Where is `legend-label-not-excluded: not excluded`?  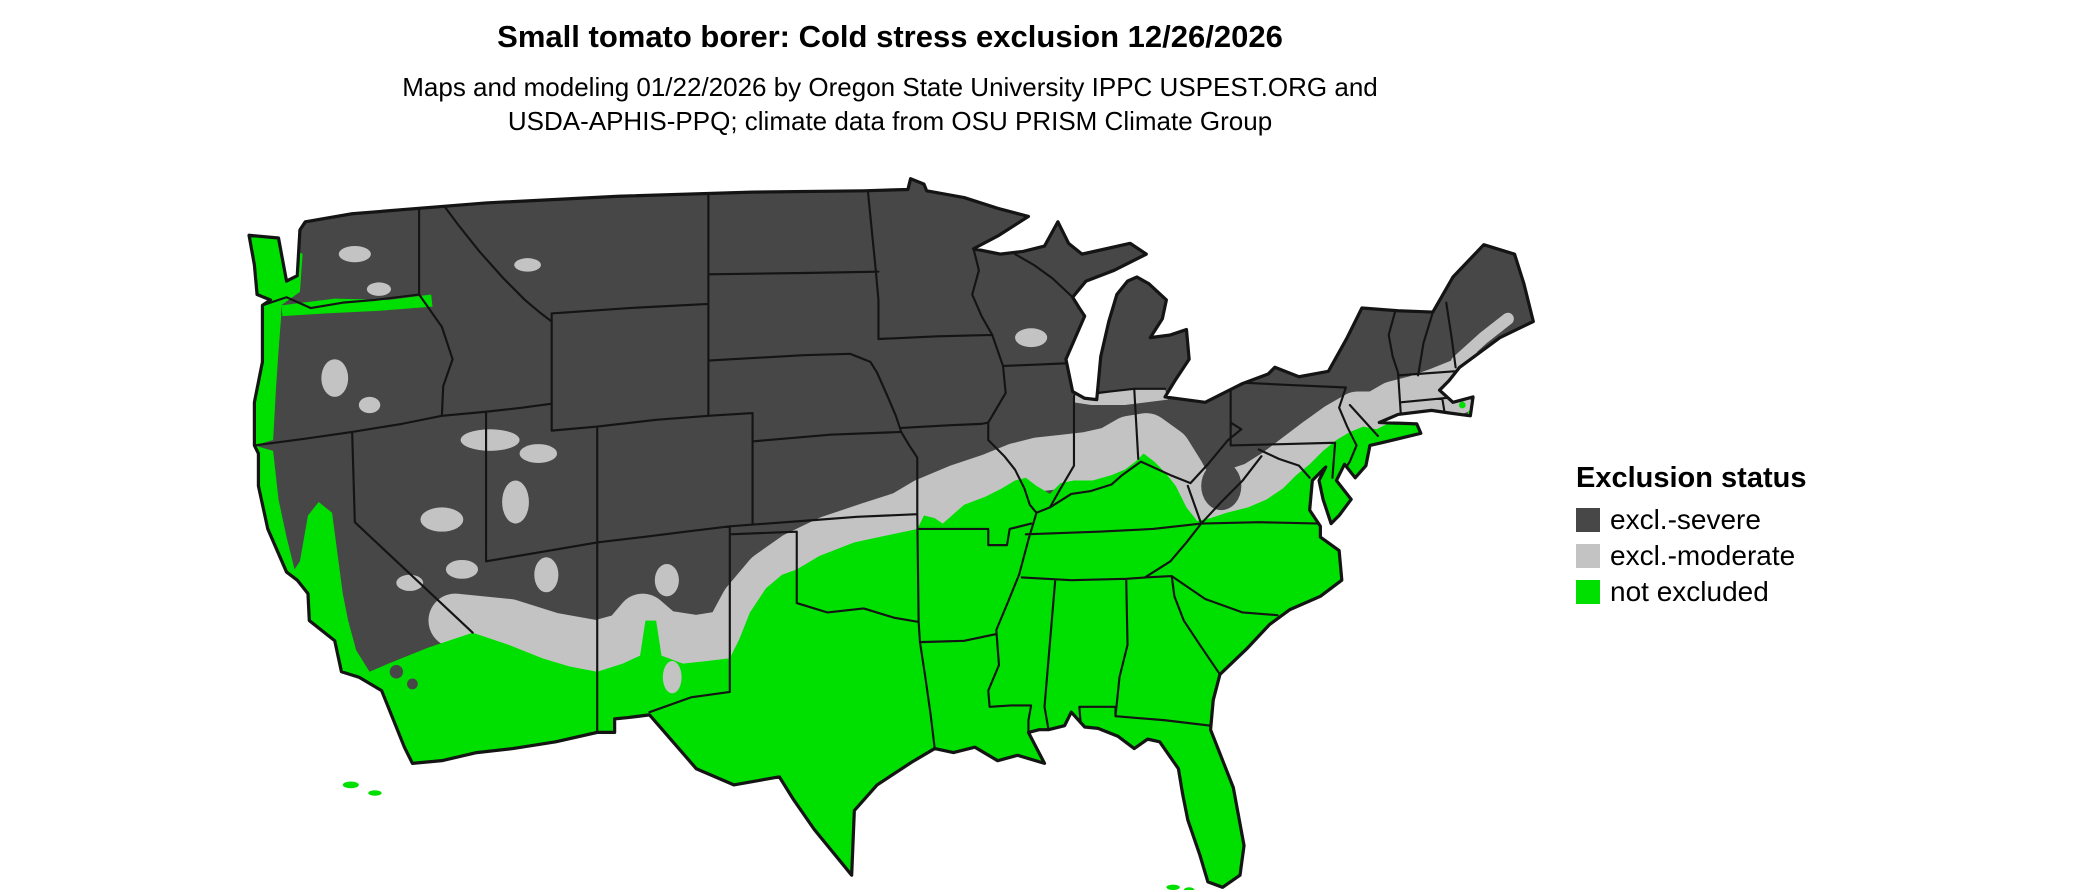 legend-label-not-excluded: not excluded is located at coordinates (1689, 591).